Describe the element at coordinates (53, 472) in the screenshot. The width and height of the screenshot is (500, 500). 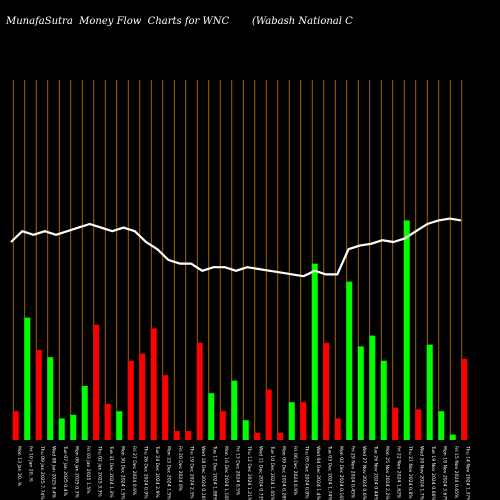
I see `x-tick-label: Wed 08 Jan 2025 0.4%` at that location.